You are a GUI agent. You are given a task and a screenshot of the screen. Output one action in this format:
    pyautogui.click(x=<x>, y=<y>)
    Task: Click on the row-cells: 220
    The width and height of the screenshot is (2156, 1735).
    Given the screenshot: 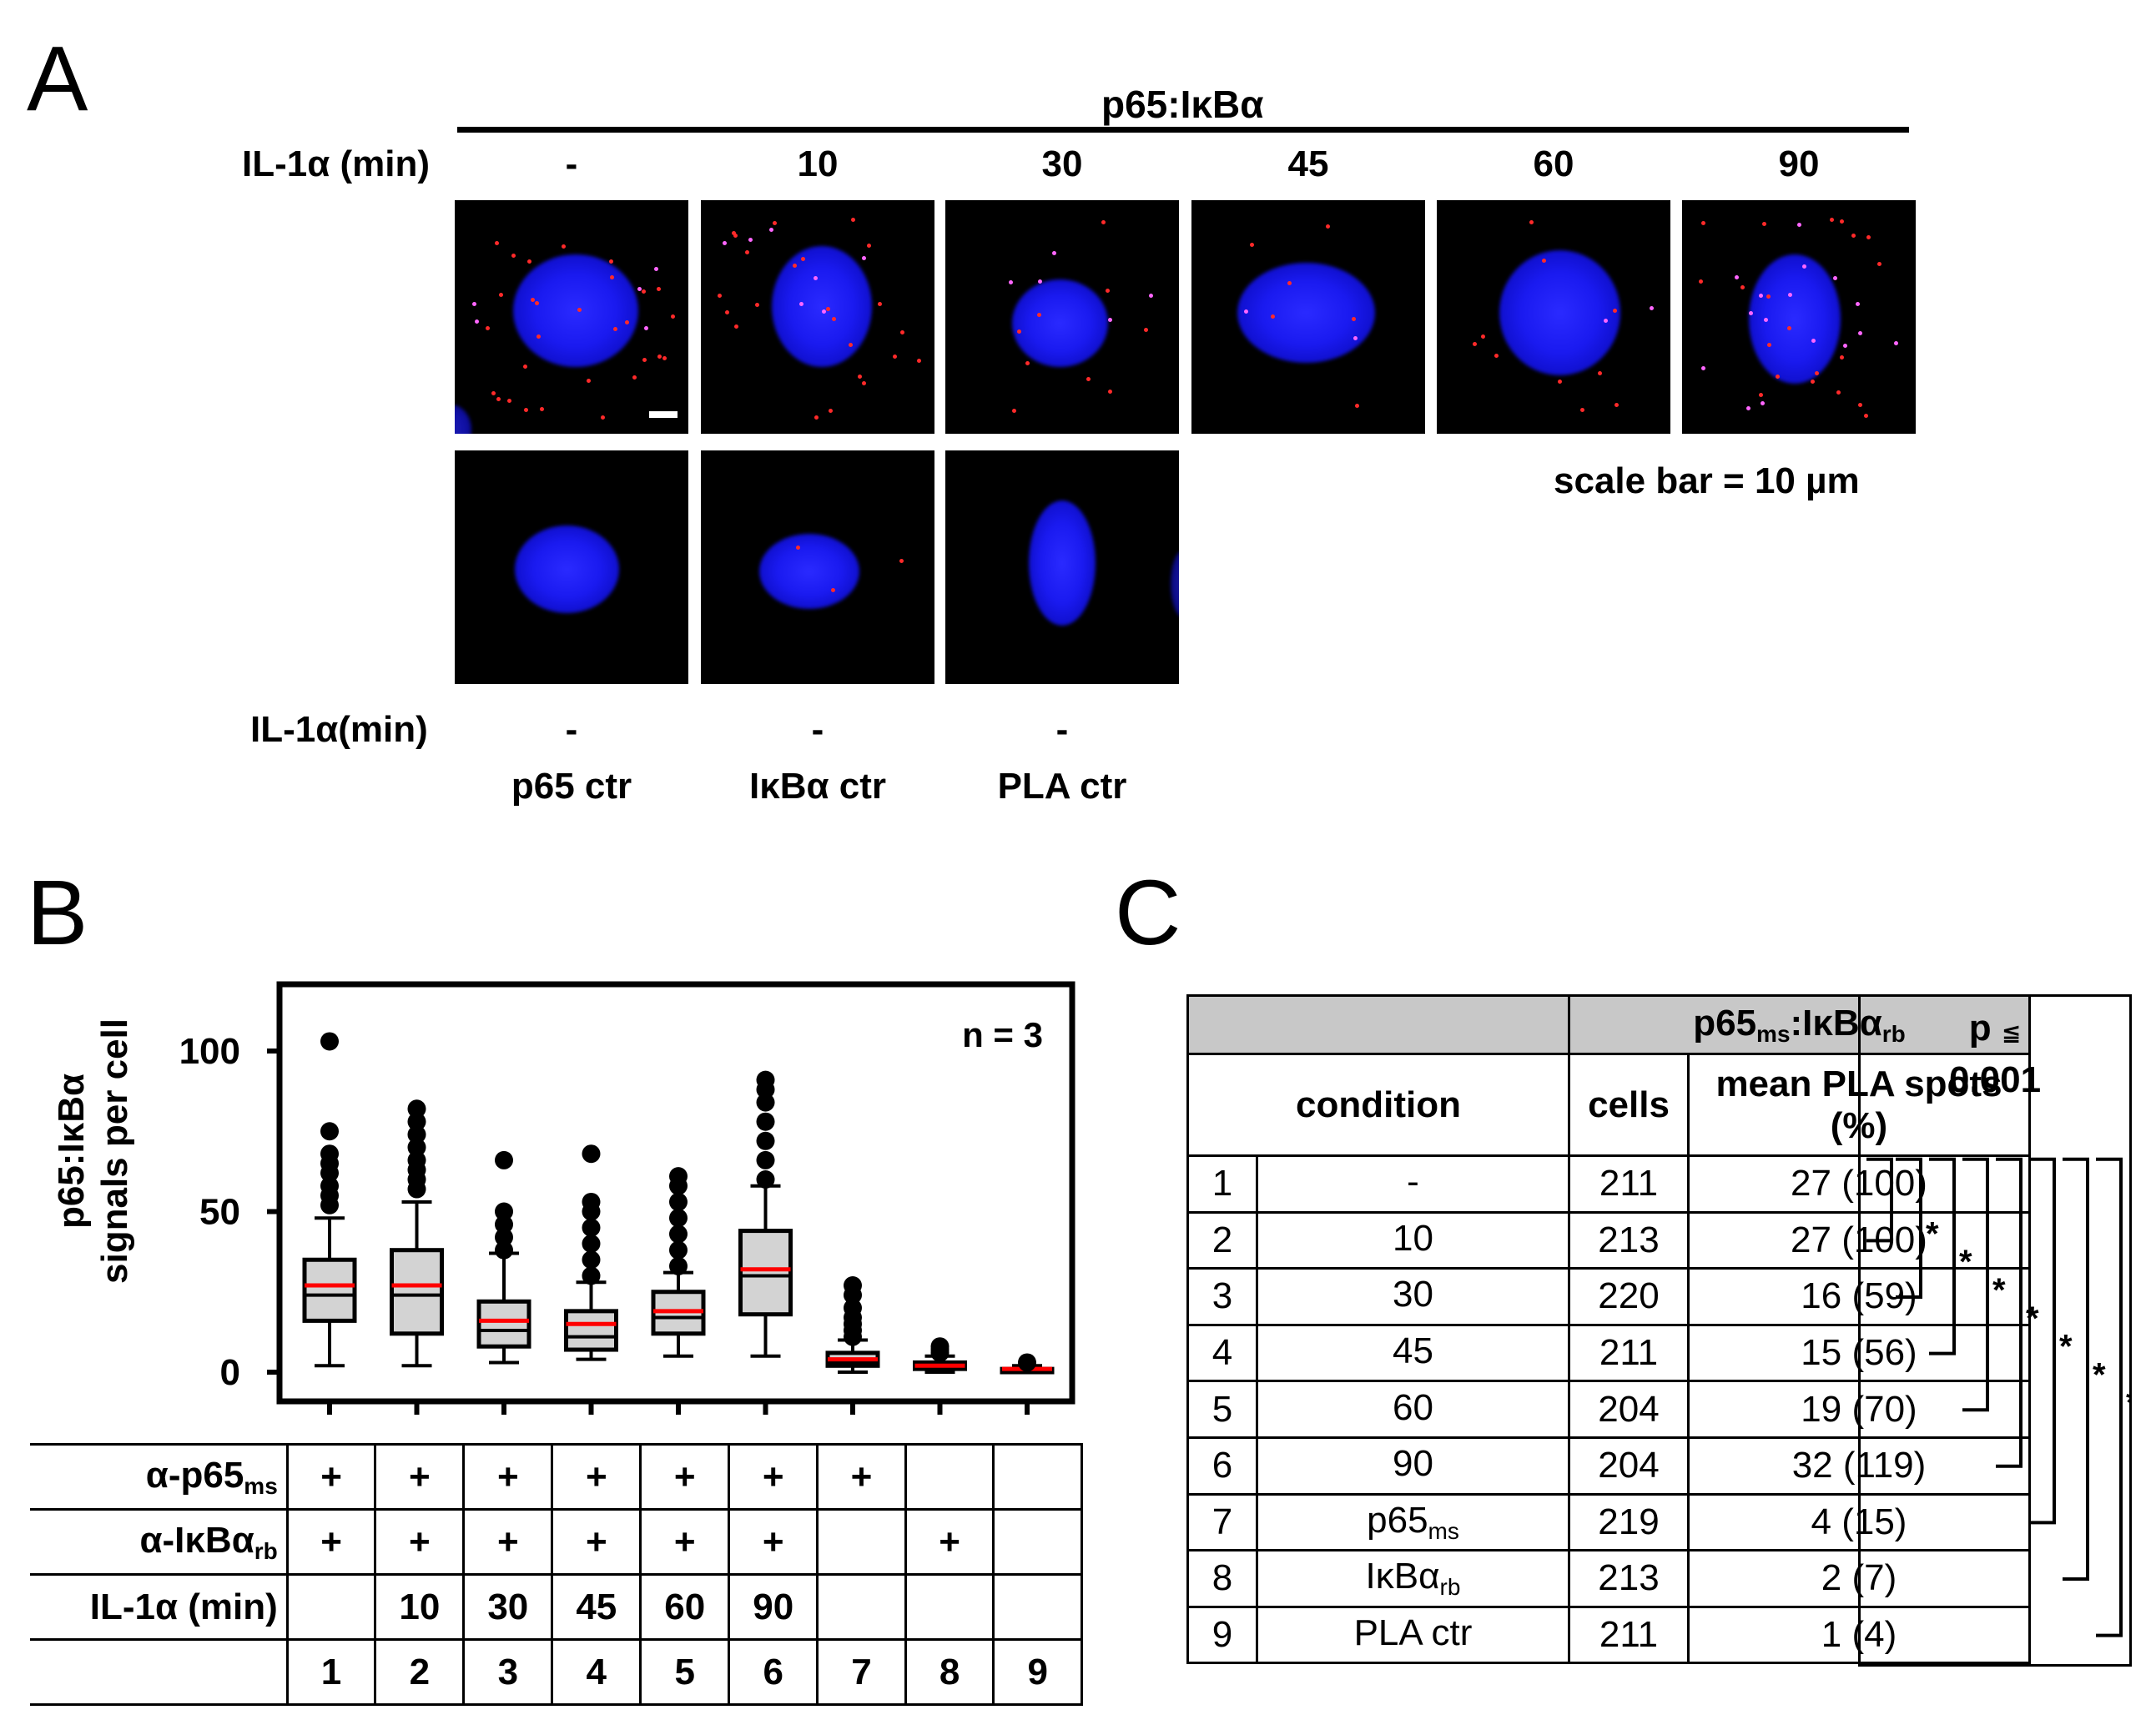 What is the action you would take?
    pyautogui.click(x=1629, y=1296)
    